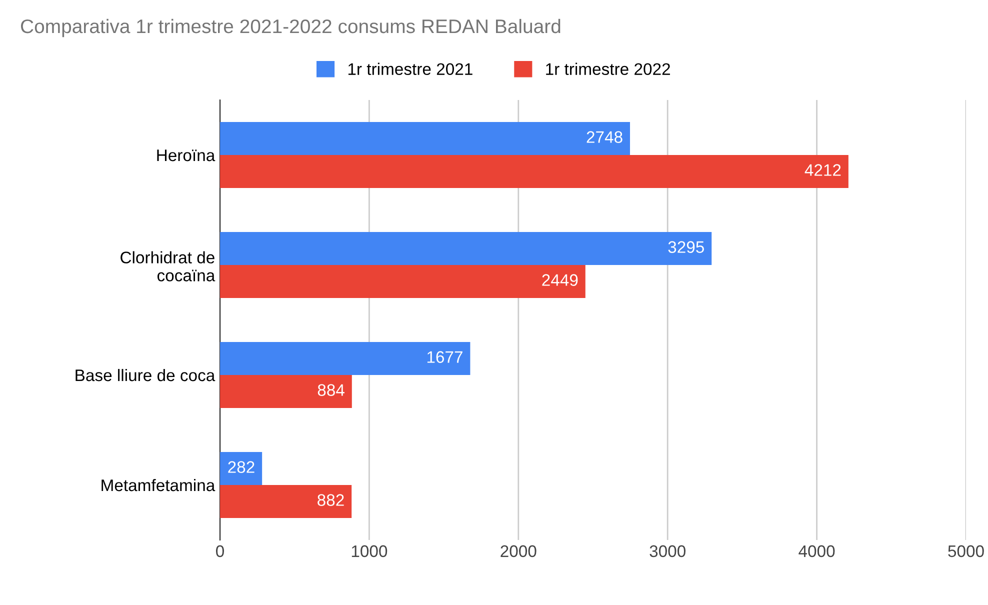 The width and height of the screenshot is (988, 605). Describe the element at coordinates (290, 28) in the screenshot. I see `chart-title: Comparativa 1r trimestre 2021-2022 consums REDAN Baluard` at that location.